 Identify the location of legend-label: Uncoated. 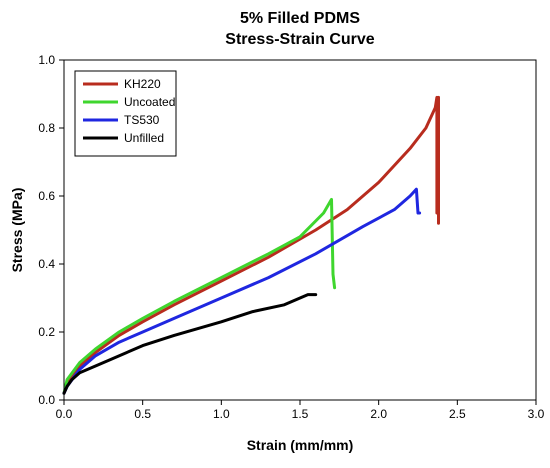
(149, 102).